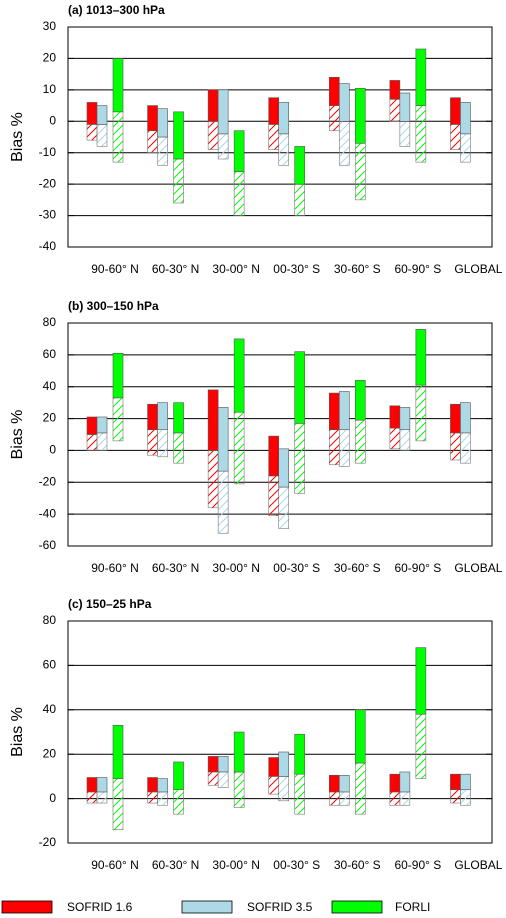 The image size is (506, 918). What do you see at coordinates (48, 513) in the screenshot?
I see `y-tick-label: -40` at bounding box center [48, 513].